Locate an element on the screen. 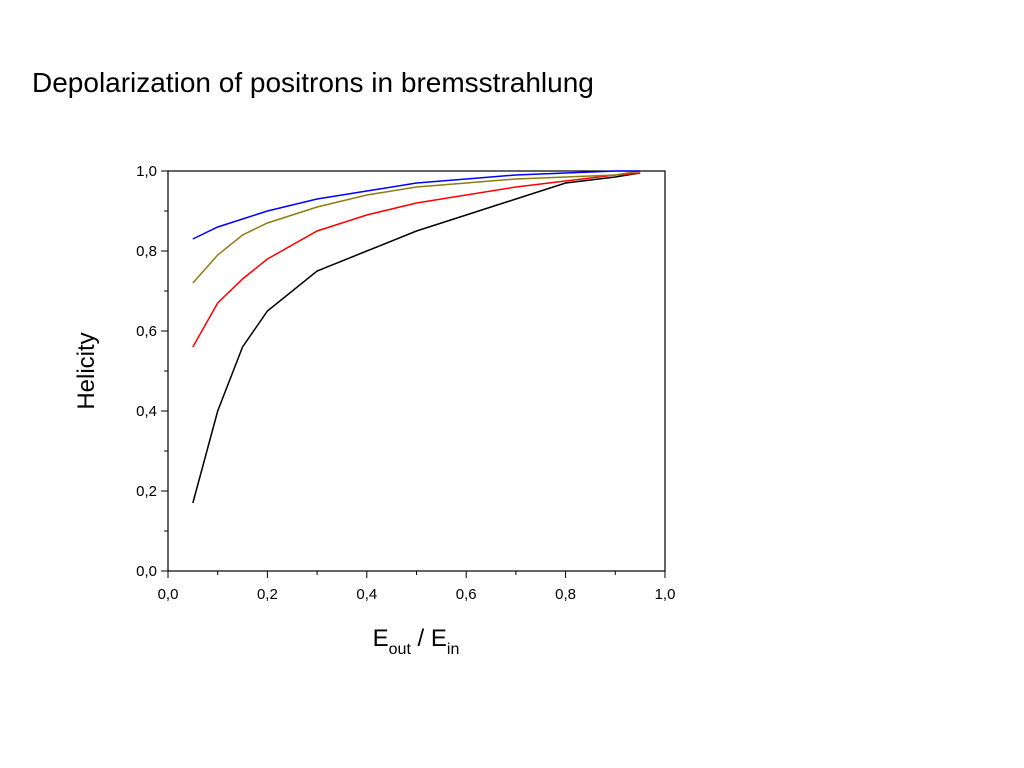 This screenshot has width=1024, height=768. x-label-part: / E is located at coordinates (429, 638).